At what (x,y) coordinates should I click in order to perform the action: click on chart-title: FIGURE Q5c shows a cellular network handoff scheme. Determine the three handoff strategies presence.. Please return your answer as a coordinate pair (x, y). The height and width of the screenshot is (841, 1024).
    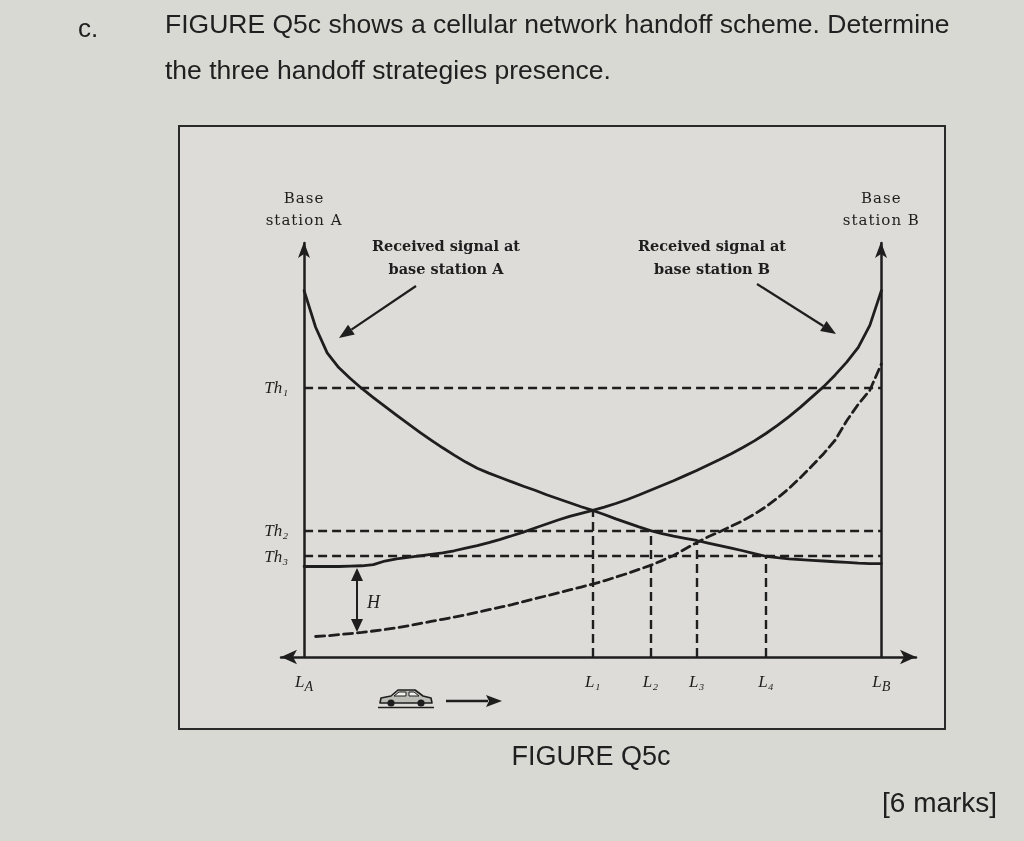
    Looking at the image, I should click on (558, 47).